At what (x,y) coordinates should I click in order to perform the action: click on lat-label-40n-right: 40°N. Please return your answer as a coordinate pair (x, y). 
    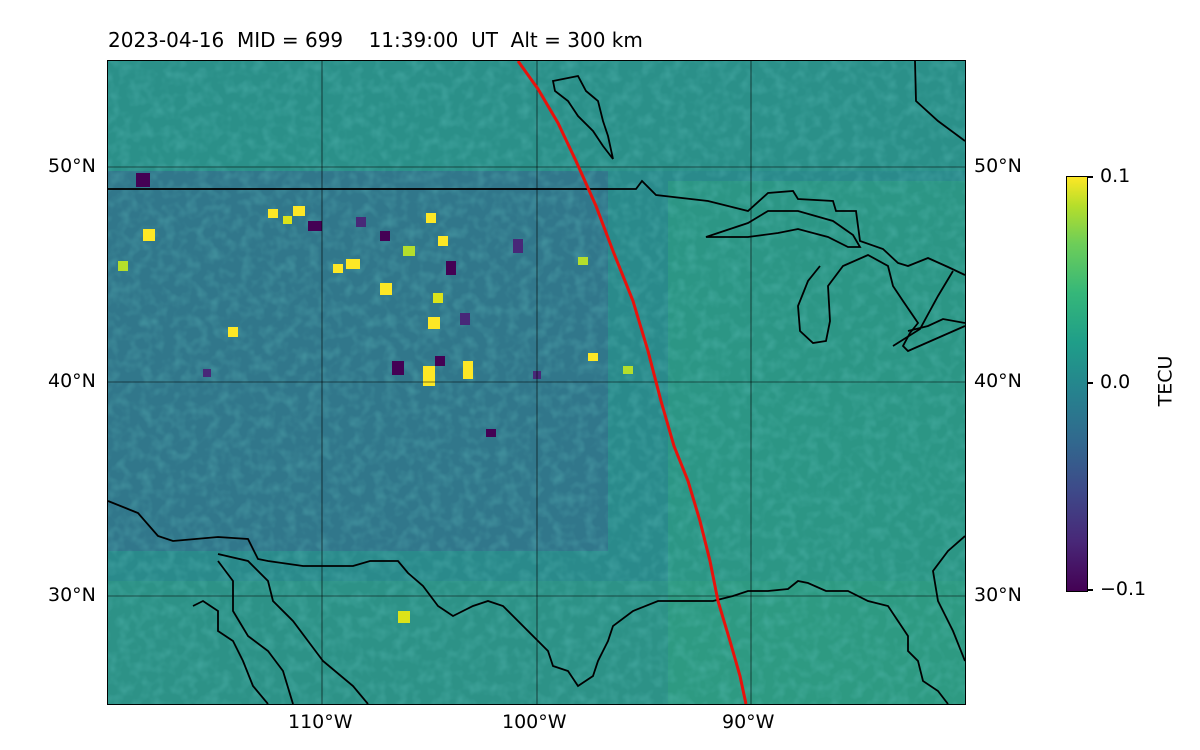
    Looking at the image, I should click on (998, 381).